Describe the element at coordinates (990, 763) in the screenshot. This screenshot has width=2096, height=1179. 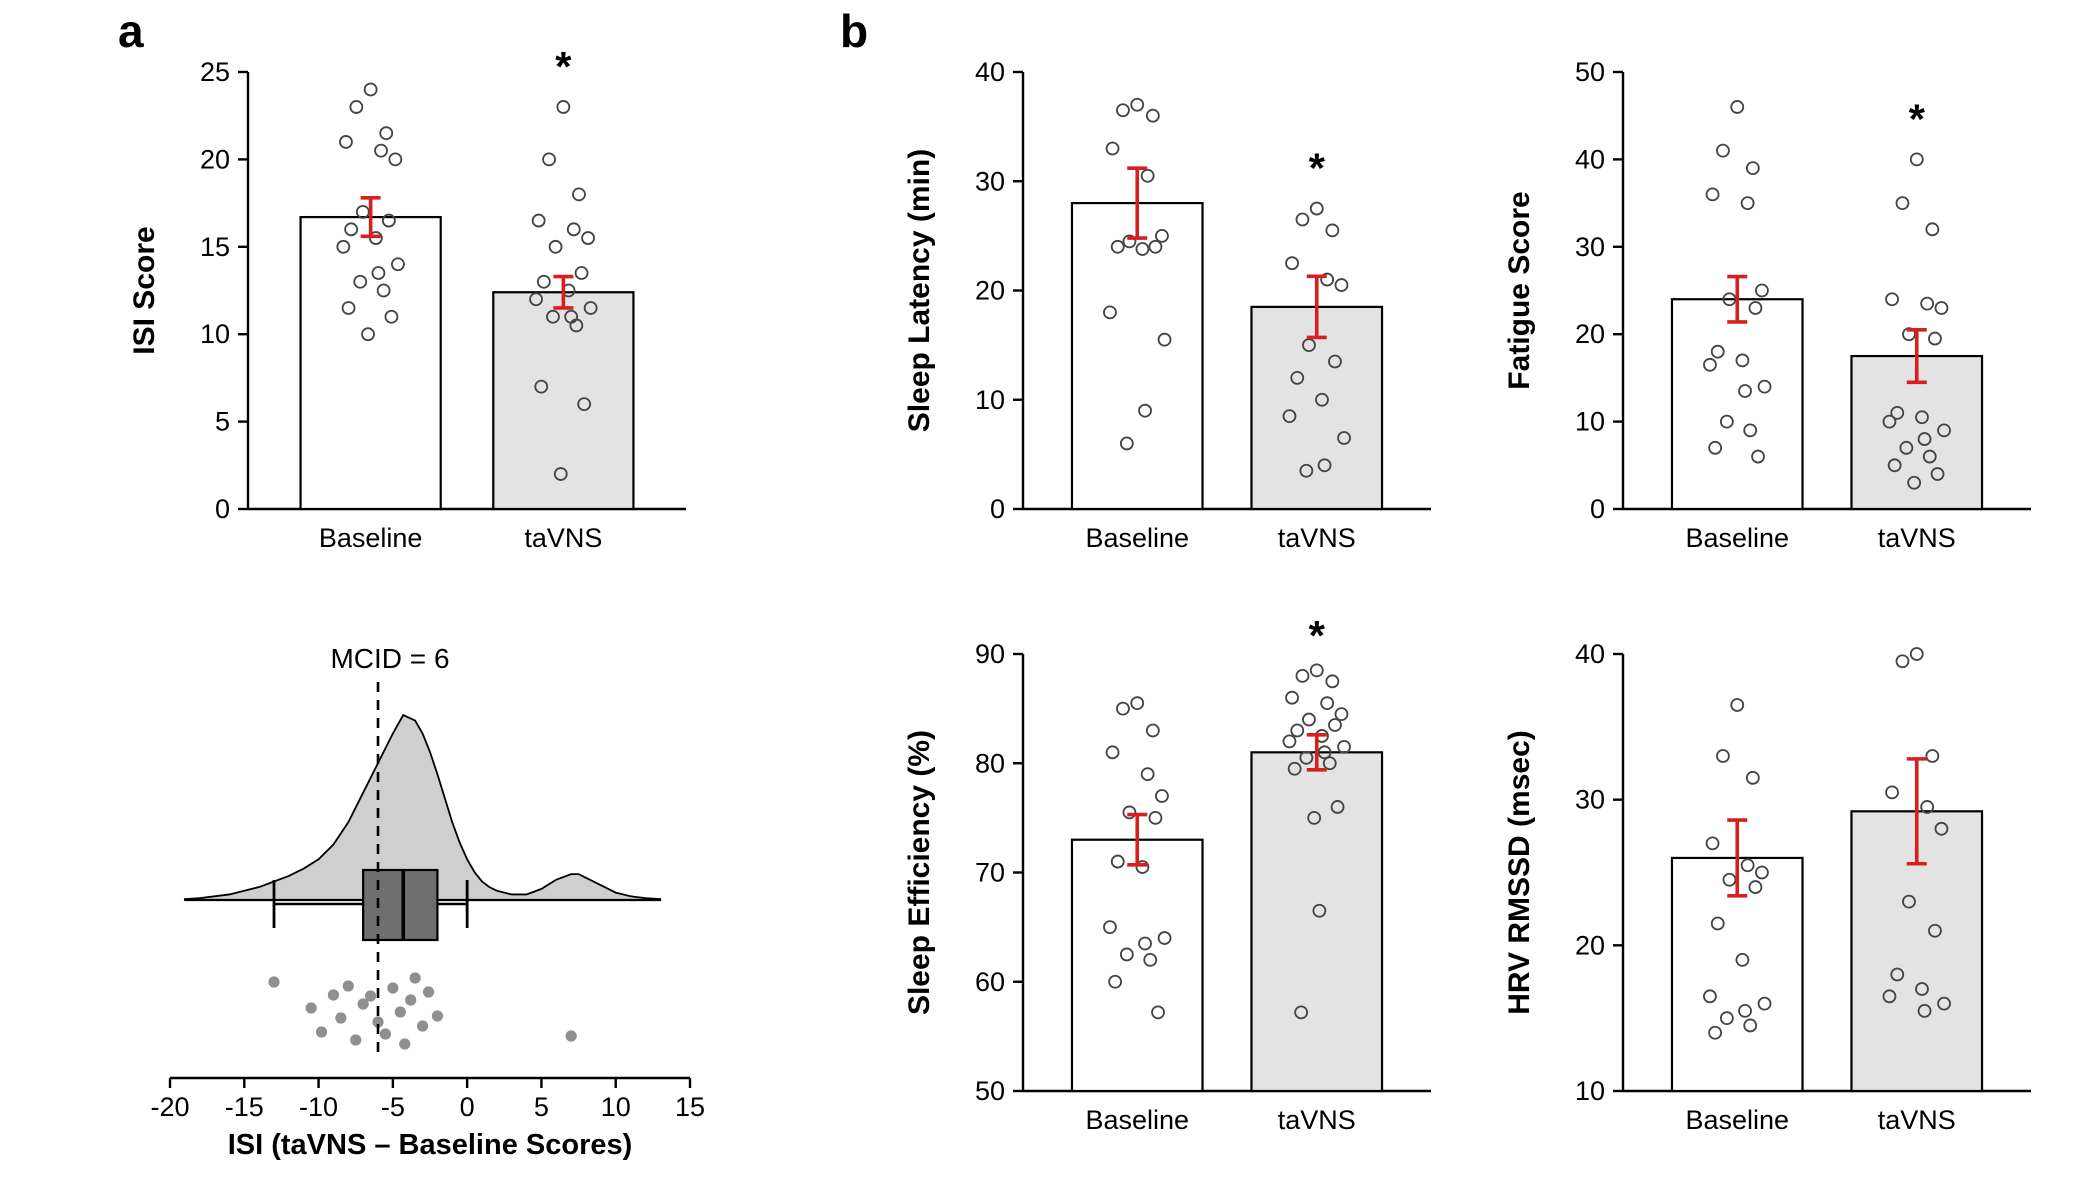
I see `svg-text: 80` at that location.